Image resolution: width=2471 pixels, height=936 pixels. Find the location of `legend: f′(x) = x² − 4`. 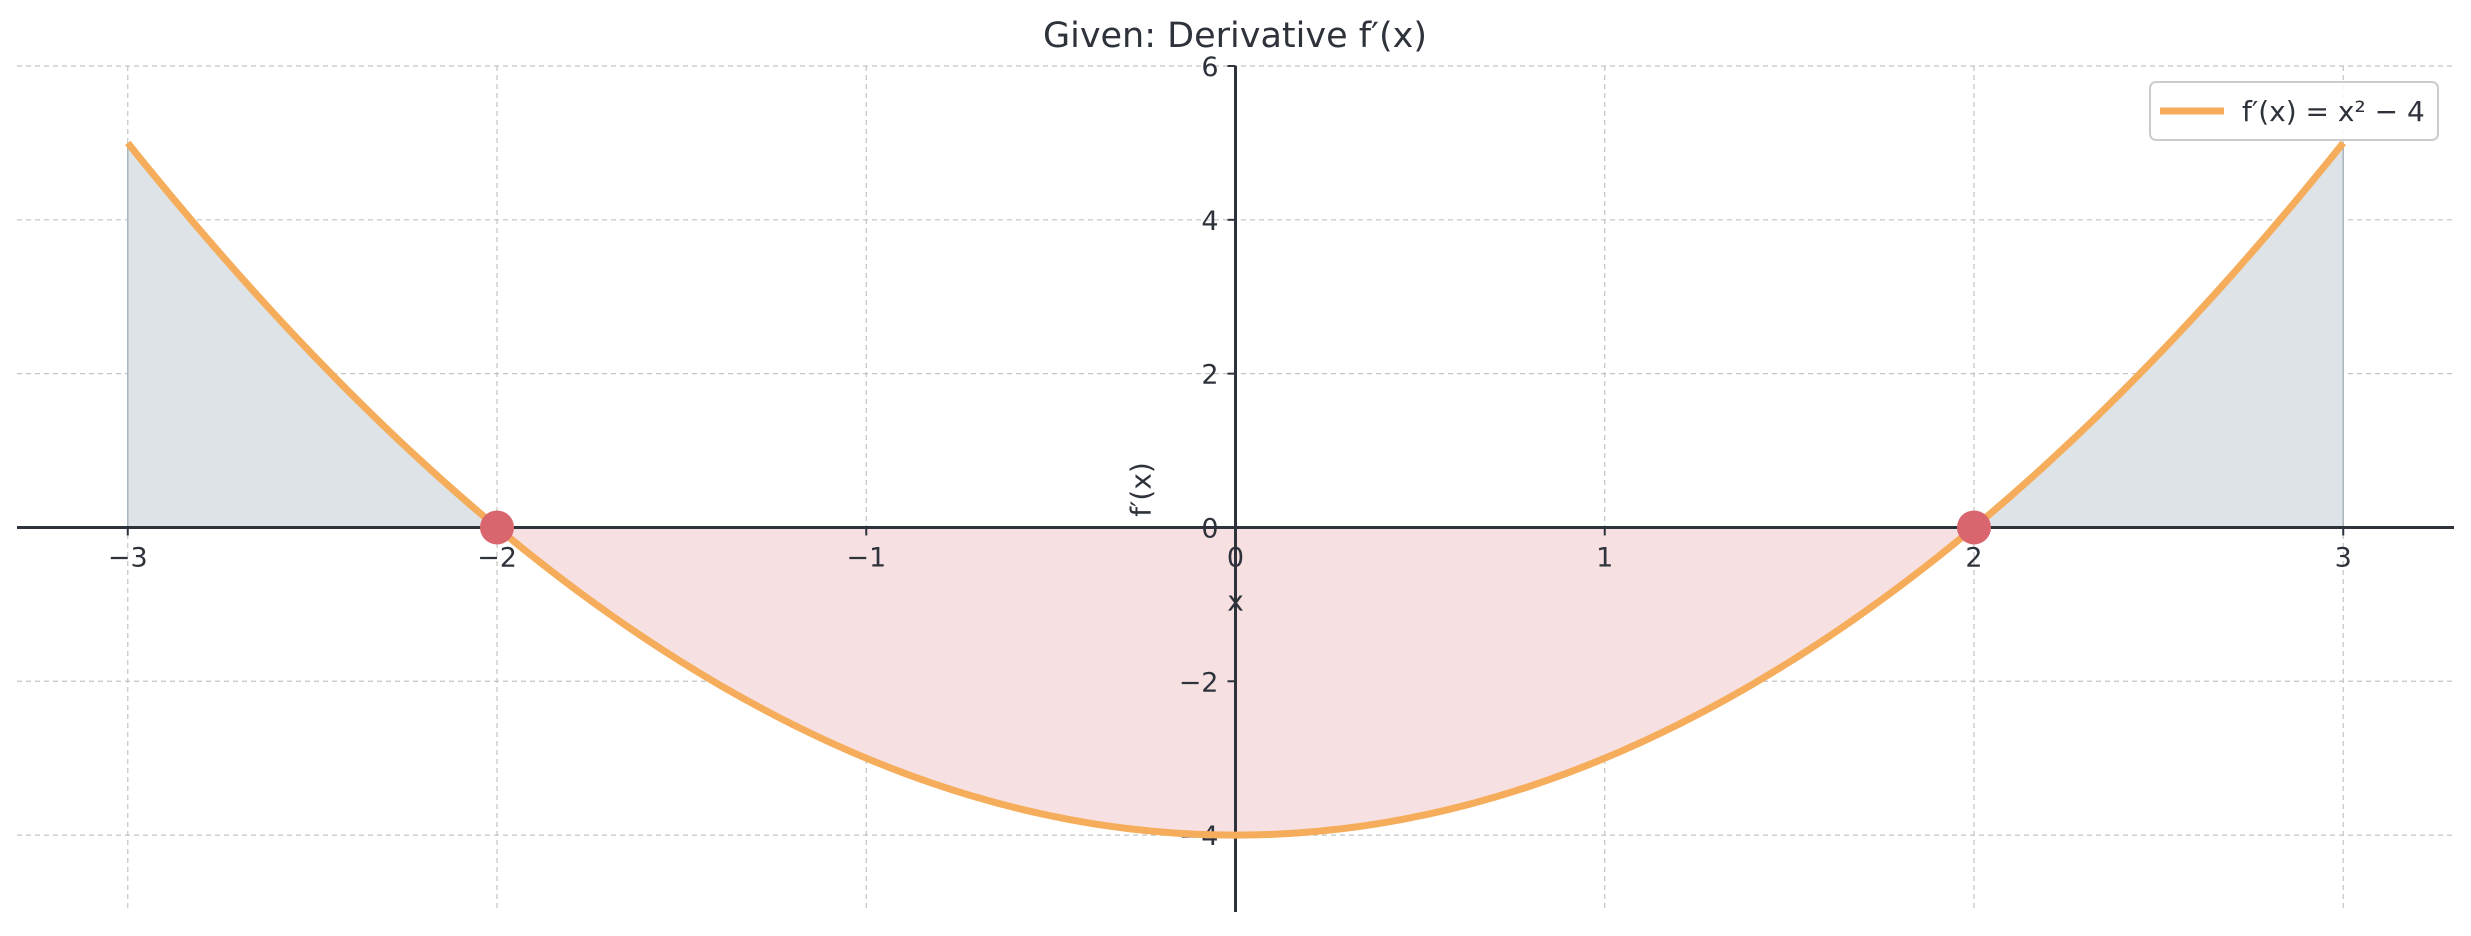

legend: f′(x) = x² − 4 is located at coordinates (2294, 111).